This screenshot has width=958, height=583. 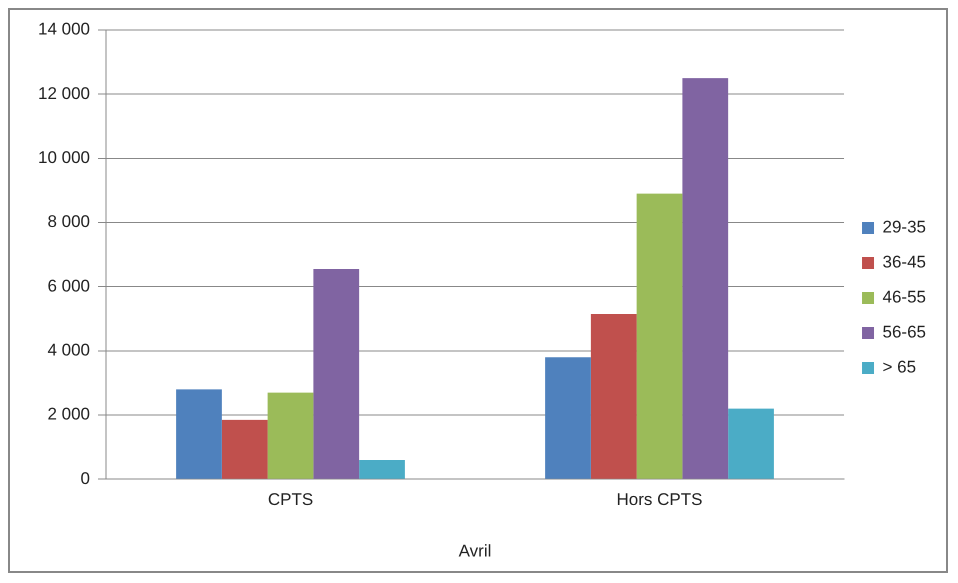 I want to click on y-tick-label: 4 000, so click(x=68, y=350).